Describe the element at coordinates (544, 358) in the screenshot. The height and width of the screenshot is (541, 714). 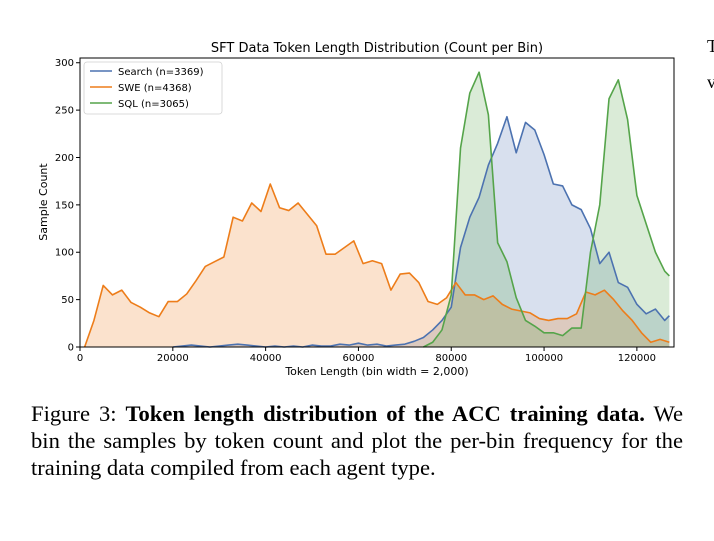
I see `x-tick-label: 100000` at that location.